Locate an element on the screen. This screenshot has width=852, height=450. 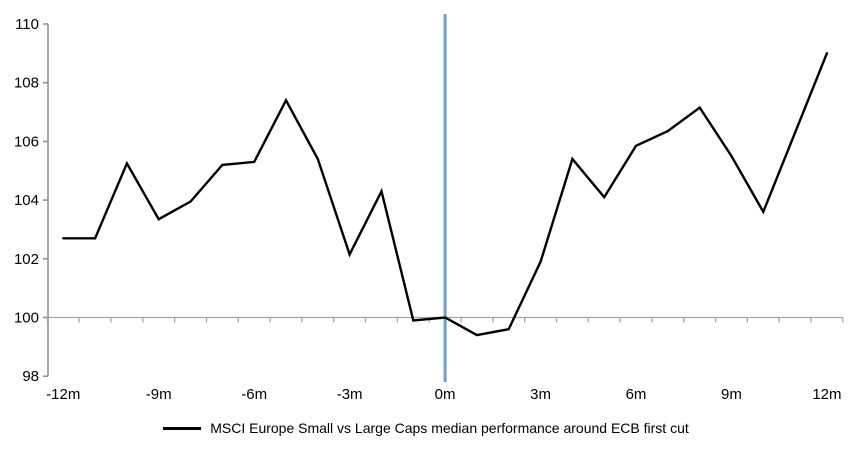
y-axis: 98 100 102 104 106 108 110 is located at coordinates (31, 200).